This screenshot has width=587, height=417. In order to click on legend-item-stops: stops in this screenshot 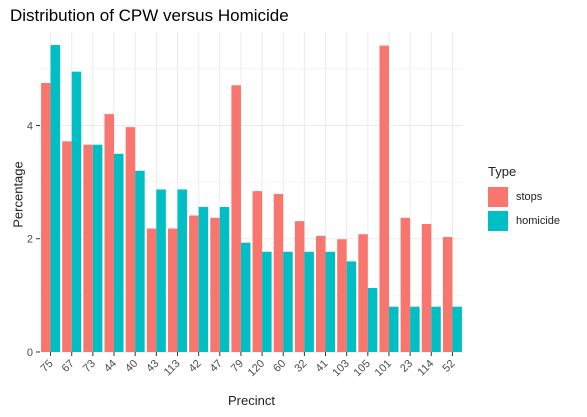, I will do `click(524, 197)`.